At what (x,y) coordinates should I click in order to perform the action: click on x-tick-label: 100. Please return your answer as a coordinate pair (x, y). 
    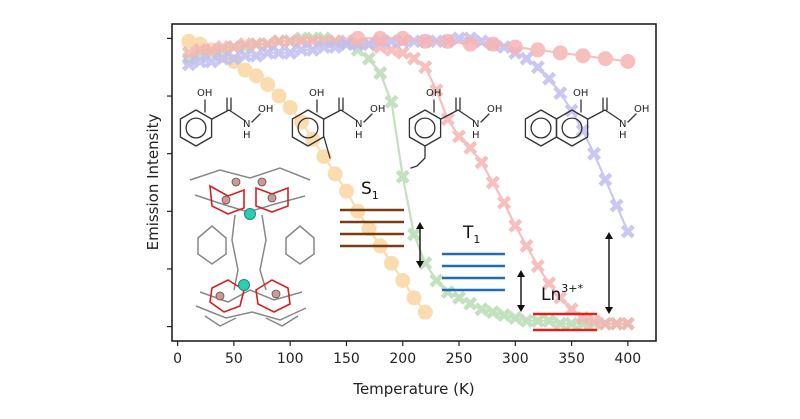
    Looking at the image, I should click on (290, 359).